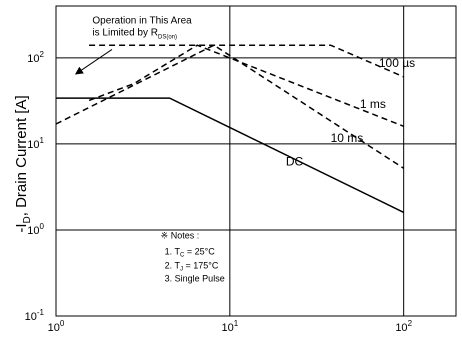  I want to click on note-junction-temperature: 2. TJ = 175°C, so click(192, 266).